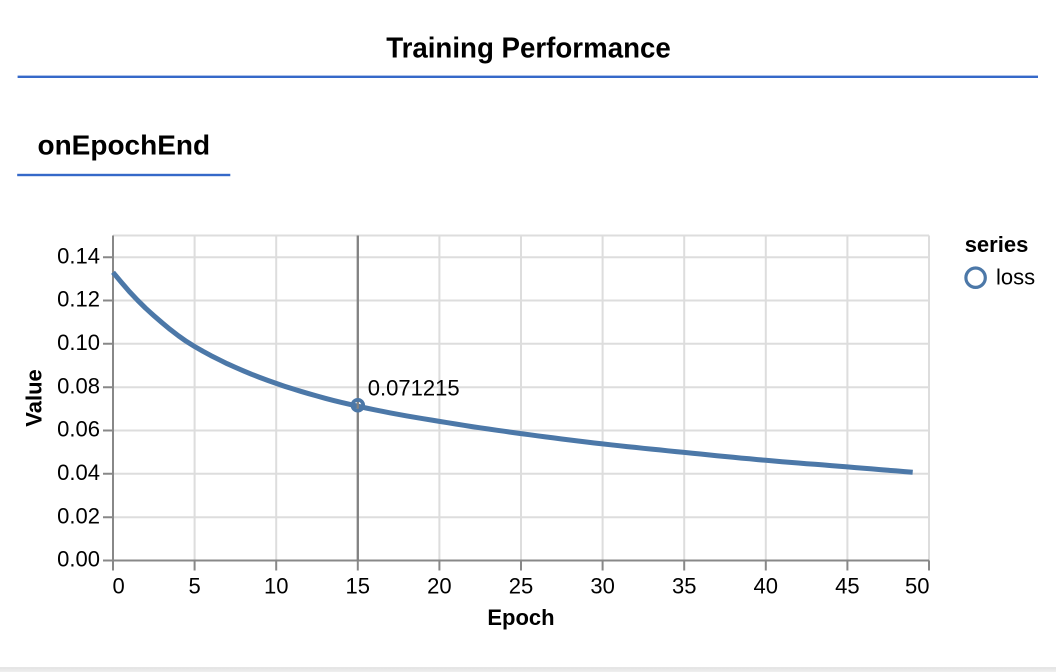 The height and width of the screenshot is (672, 1056). Describe the element at coordinates (997, 244) in the screenshot. I see `svg-text: series` at that location.